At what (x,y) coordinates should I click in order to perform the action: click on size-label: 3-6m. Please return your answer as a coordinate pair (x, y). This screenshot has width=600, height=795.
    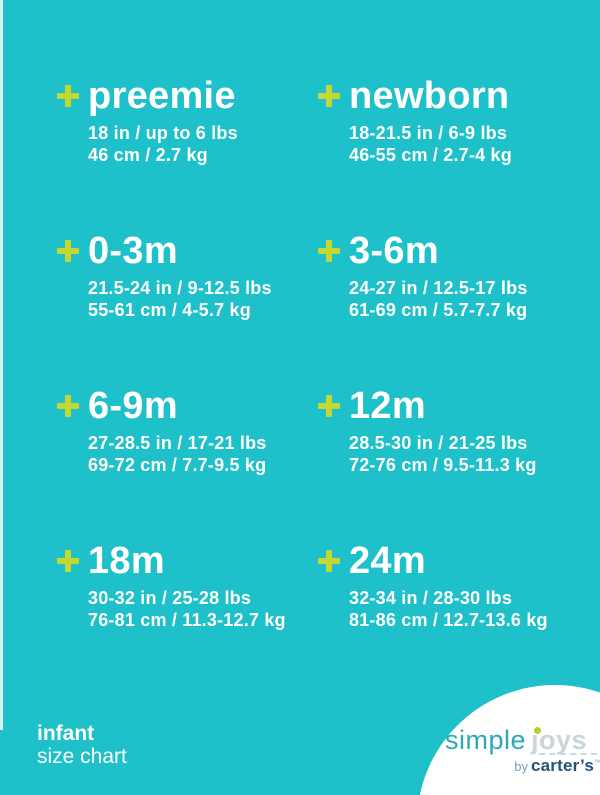
    Looking at the image, I should click on (394, 251).